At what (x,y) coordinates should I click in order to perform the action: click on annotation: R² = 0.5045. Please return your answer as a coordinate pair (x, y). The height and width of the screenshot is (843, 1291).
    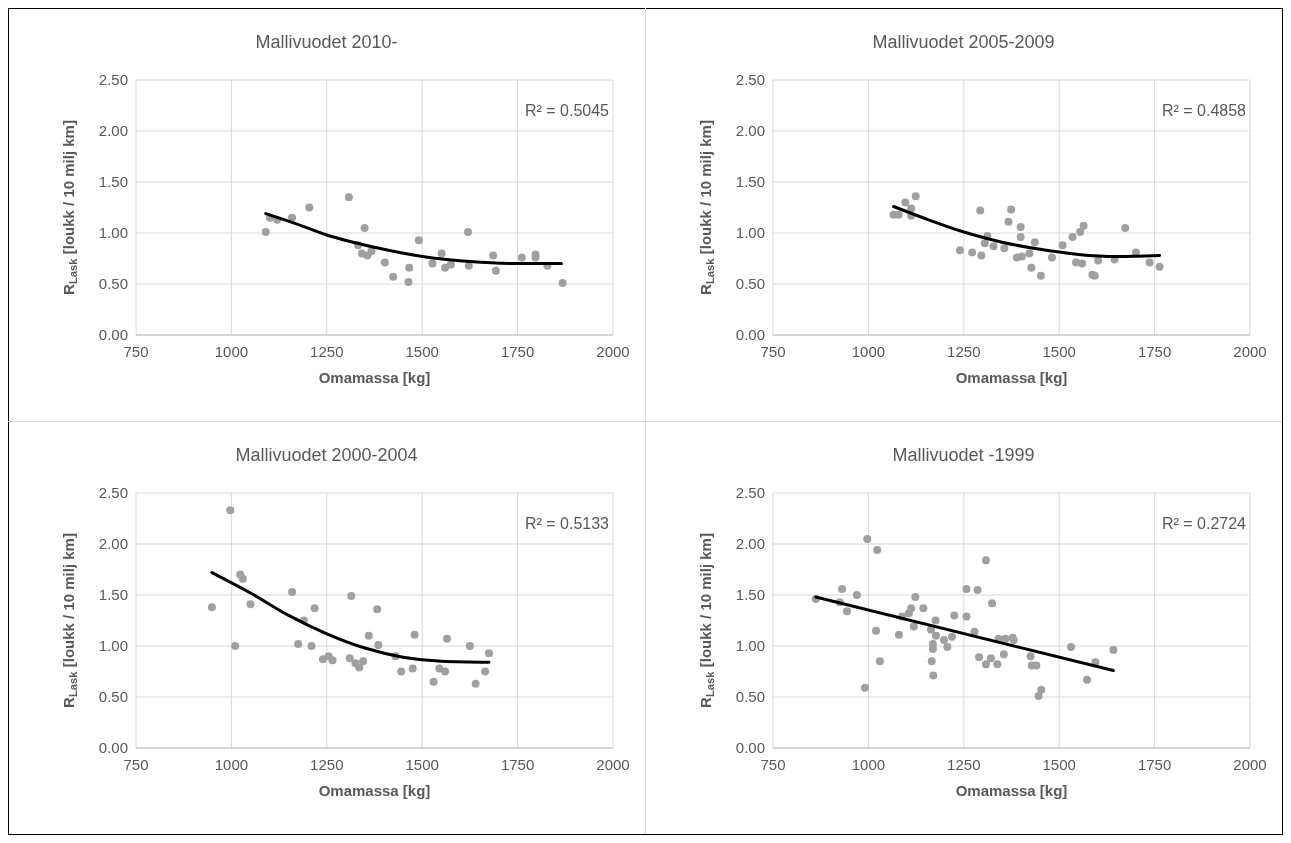
    Looking at the image, I should click on (567, 110).